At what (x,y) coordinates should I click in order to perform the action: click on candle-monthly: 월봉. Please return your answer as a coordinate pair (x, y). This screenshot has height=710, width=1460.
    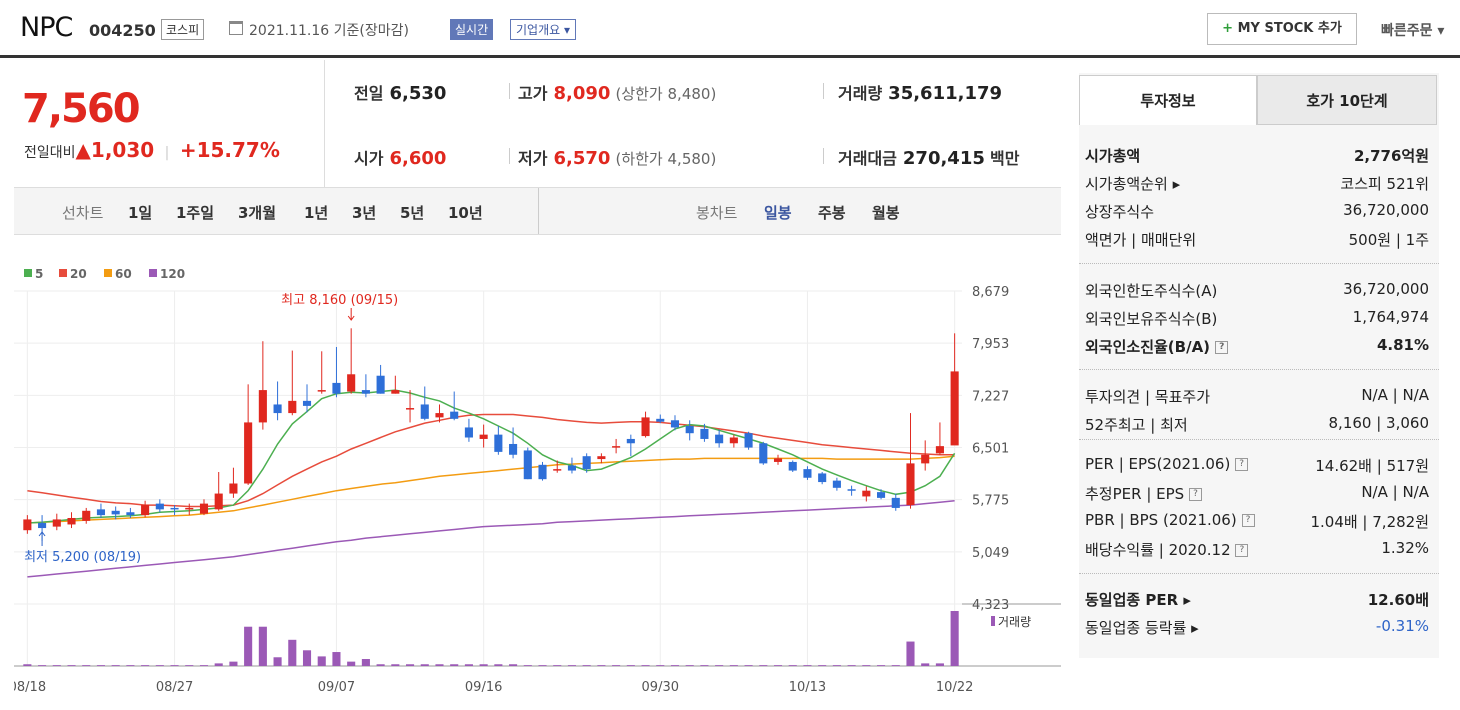
    Looking at the image, I should click on (886, 213).